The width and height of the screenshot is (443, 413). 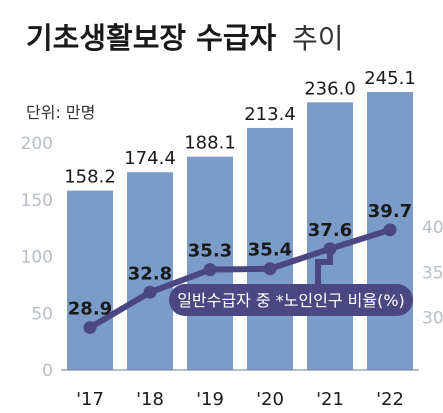 I want to click on y-right-tick-label: 35, so click(x=432, y=273).